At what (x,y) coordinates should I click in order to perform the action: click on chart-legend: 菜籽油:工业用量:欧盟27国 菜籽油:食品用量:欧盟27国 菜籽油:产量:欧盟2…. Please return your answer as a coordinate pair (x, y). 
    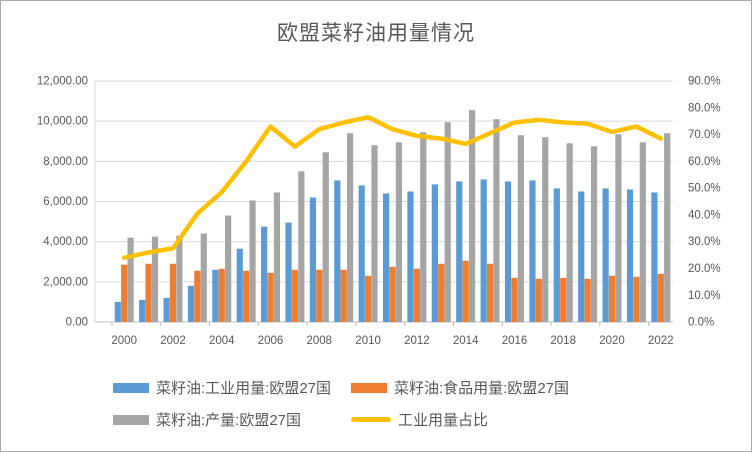
    Looking at the image, I should click on (341, 403).